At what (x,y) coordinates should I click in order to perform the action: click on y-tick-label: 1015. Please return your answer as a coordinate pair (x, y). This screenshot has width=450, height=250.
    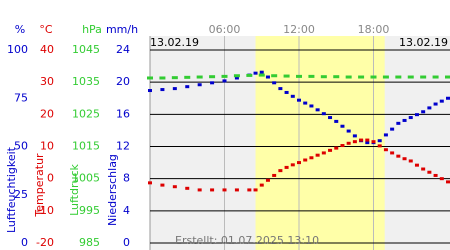
    Looking at the image, I should click on (86, 146).